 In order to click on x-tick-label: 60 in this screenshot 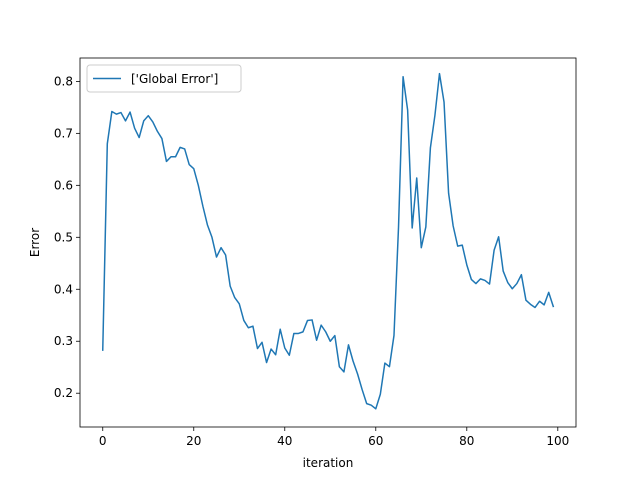, I will do `click(375, 441)`.